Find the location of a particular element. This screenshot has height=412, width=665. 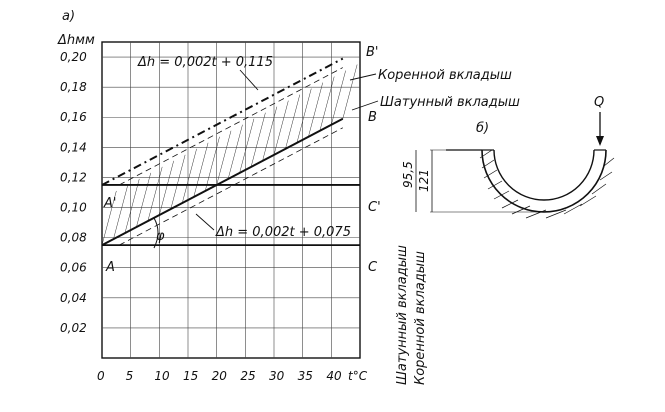

angle-arc is located at coordinates (156, 233).